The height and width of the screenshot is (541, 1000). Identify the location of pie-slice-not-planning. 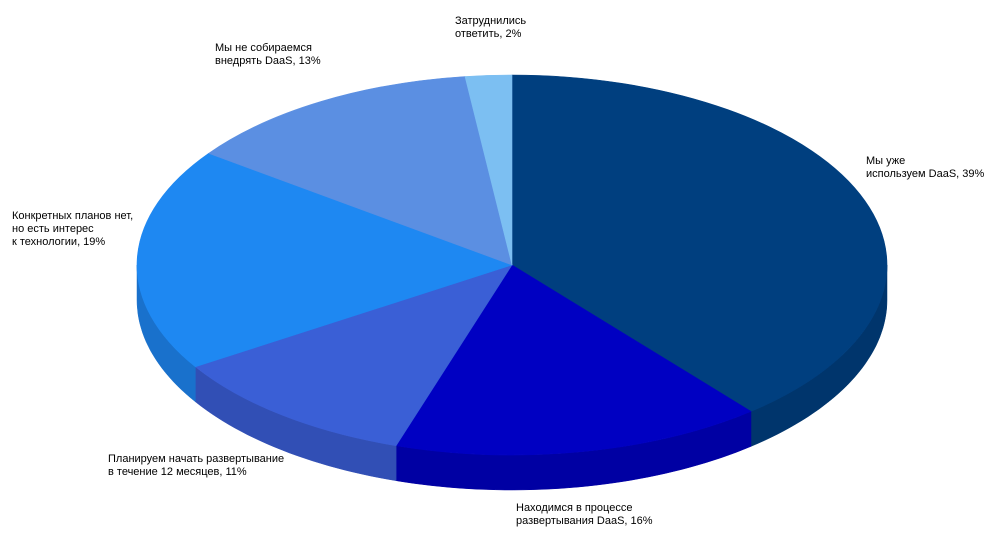
(360, 171).